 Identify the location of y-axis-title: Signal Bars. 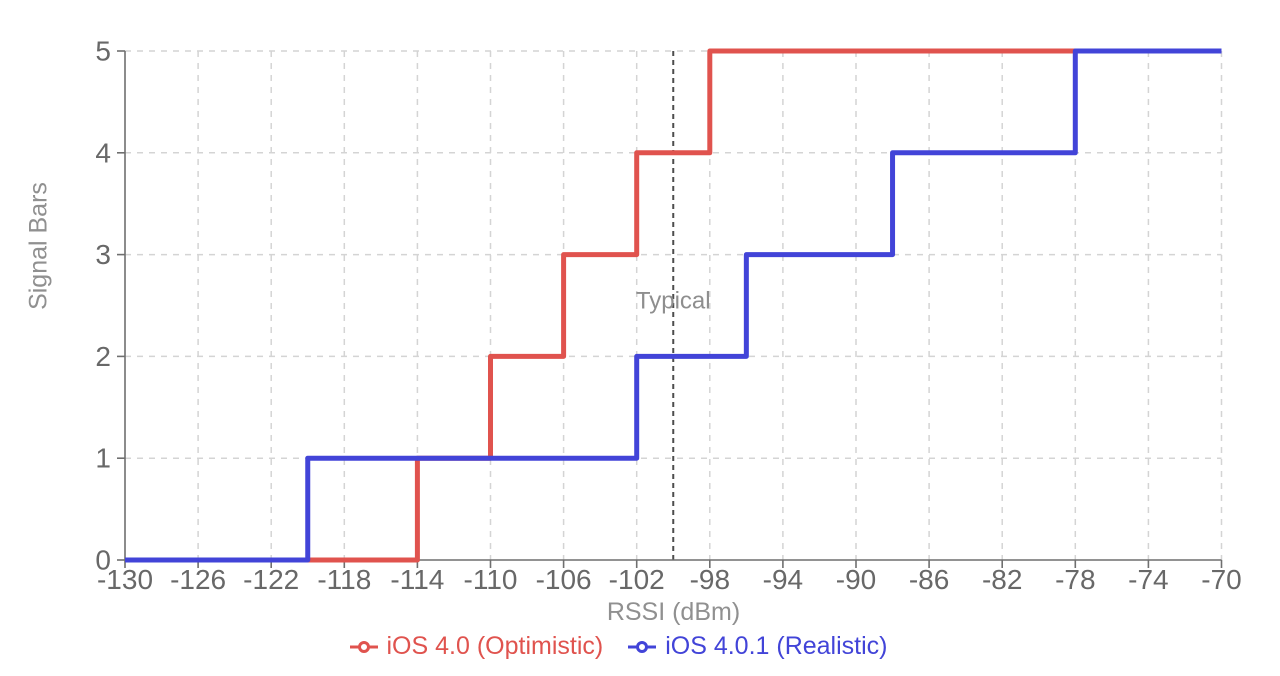
(38, 246).